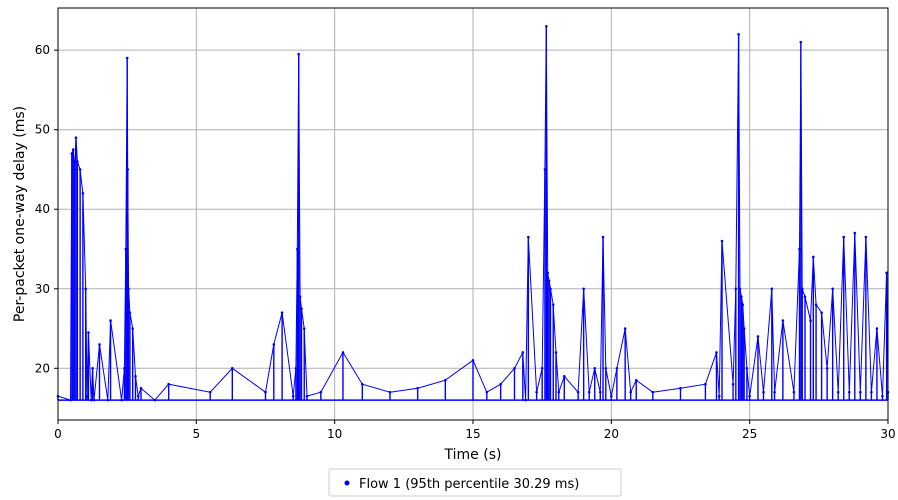  What do you see at coordinates (469, 484) in the screenshot?
I see `legend-label: Flow 1 (95th percentile 30.29 ms)` at bounding box center [469, 484].